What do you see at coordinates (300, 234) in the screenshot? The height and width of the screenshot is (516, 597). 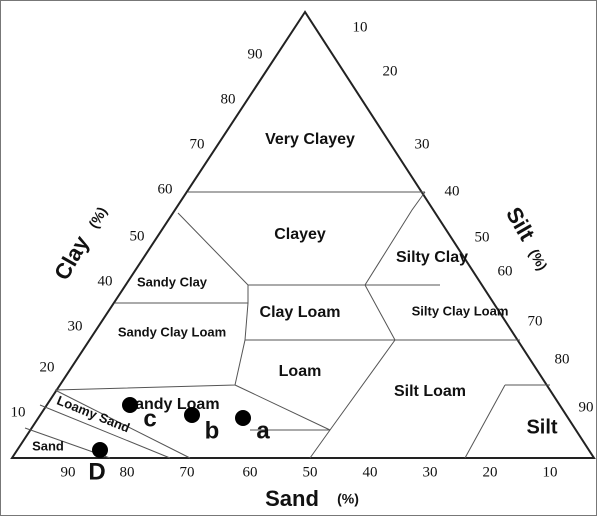 I see `region-label: Clayey` at bounding box center [300, 234].